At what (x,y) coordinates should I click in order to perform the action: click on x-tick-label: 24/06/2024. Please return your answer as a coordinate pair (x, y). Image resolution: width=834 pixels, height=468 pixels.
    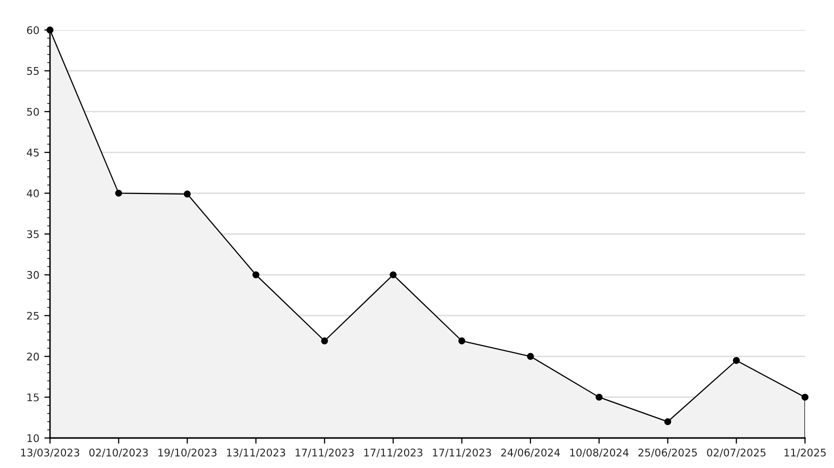
    Looking at the image, I should click on (530, 453).